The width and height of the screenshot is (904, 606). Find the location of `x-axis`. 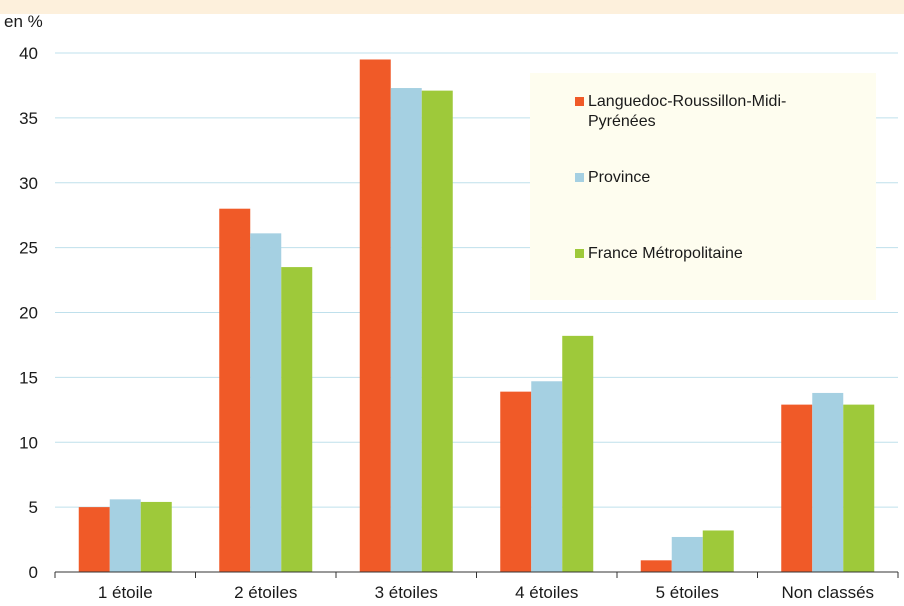

x-axis is located at coordinates (476, 574).